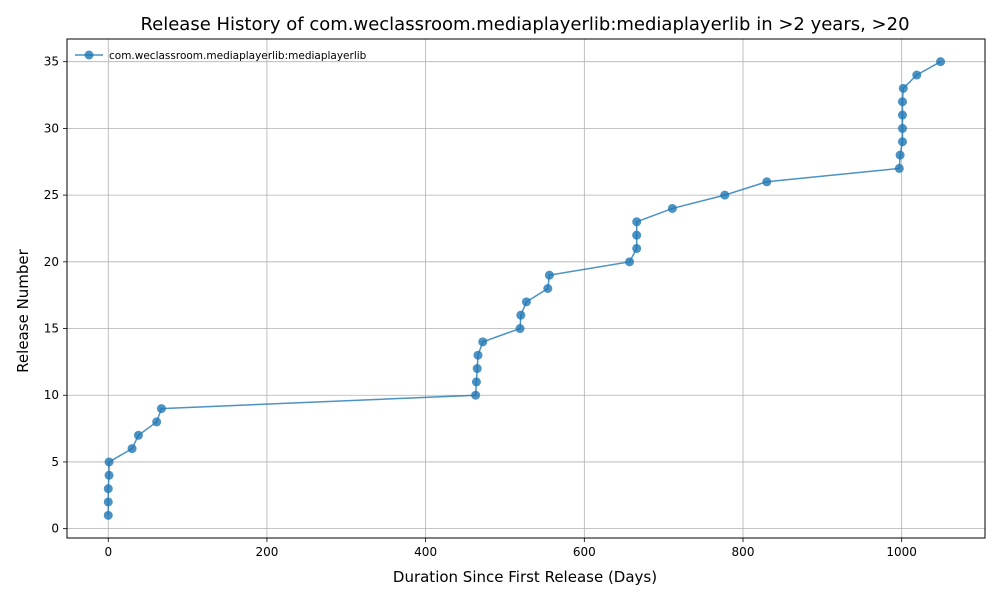 This screenshot has width=1000, height=600. I want to click on x-axis-label: Duration Since First Release (Days), so click(525, 577).